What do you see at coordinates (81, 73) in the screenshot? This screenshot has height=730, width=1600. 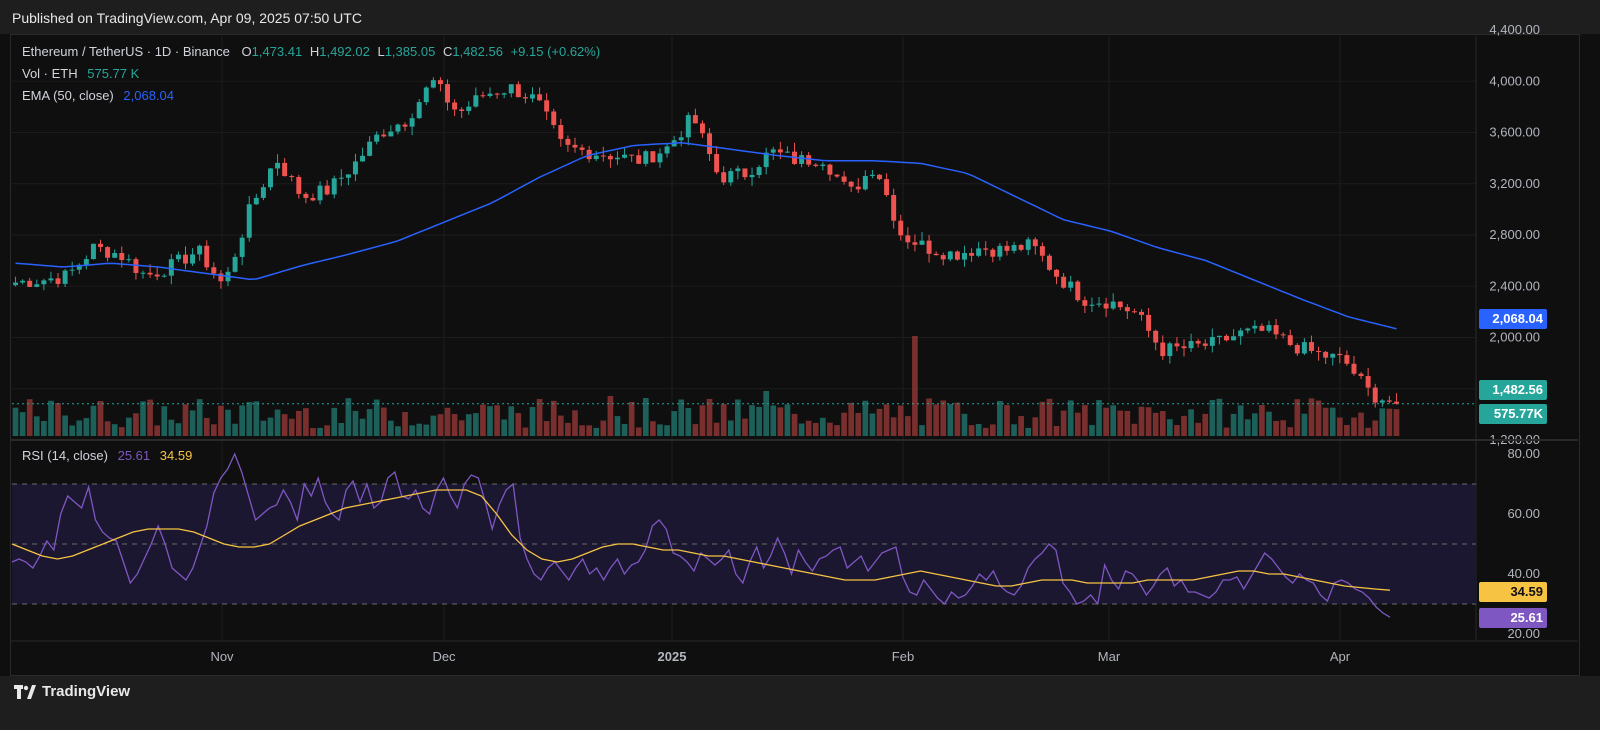 I see `volume-legend: Vol · ETH 575.77 K` at bounding box center [81, 73].